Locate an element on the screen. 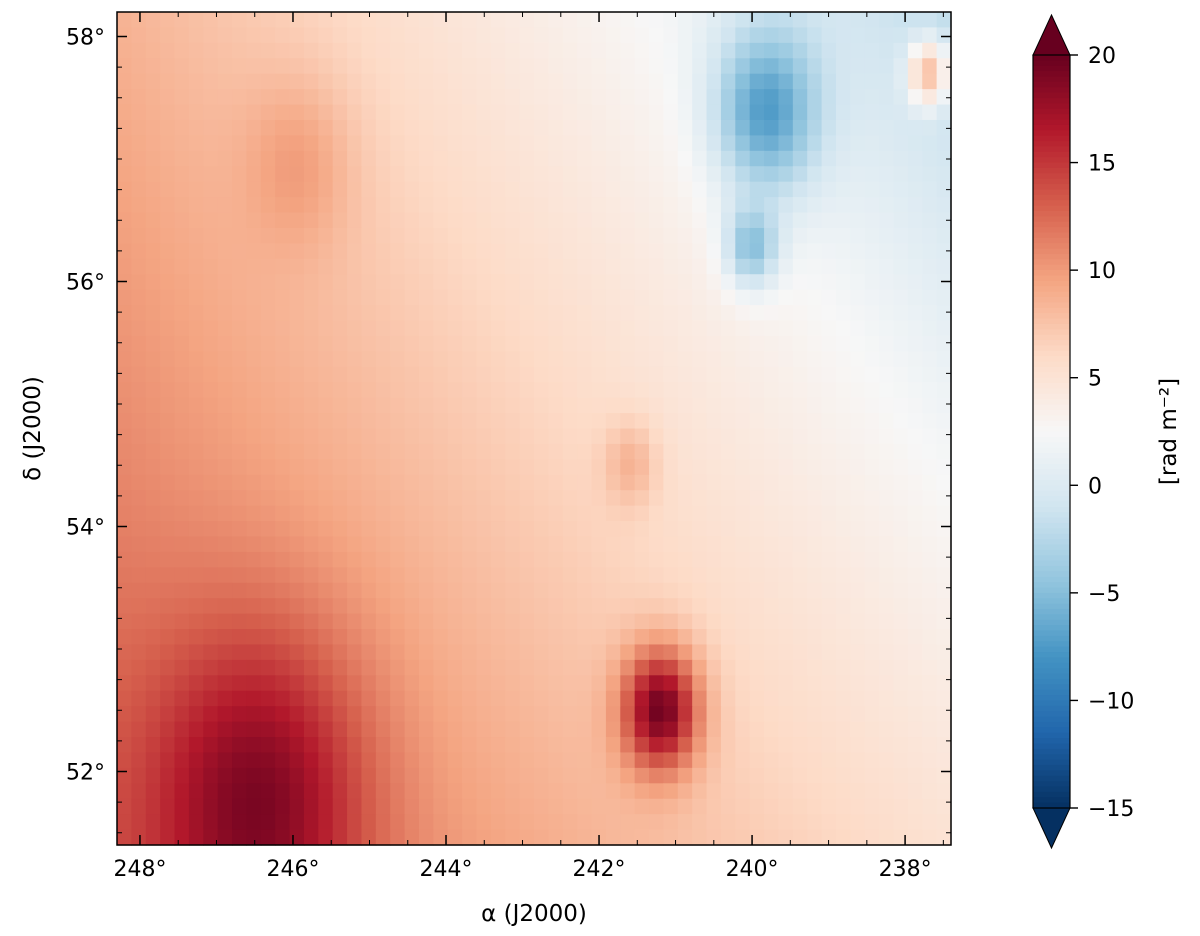  colorbar-frame is located at coordinates (1051, 431).